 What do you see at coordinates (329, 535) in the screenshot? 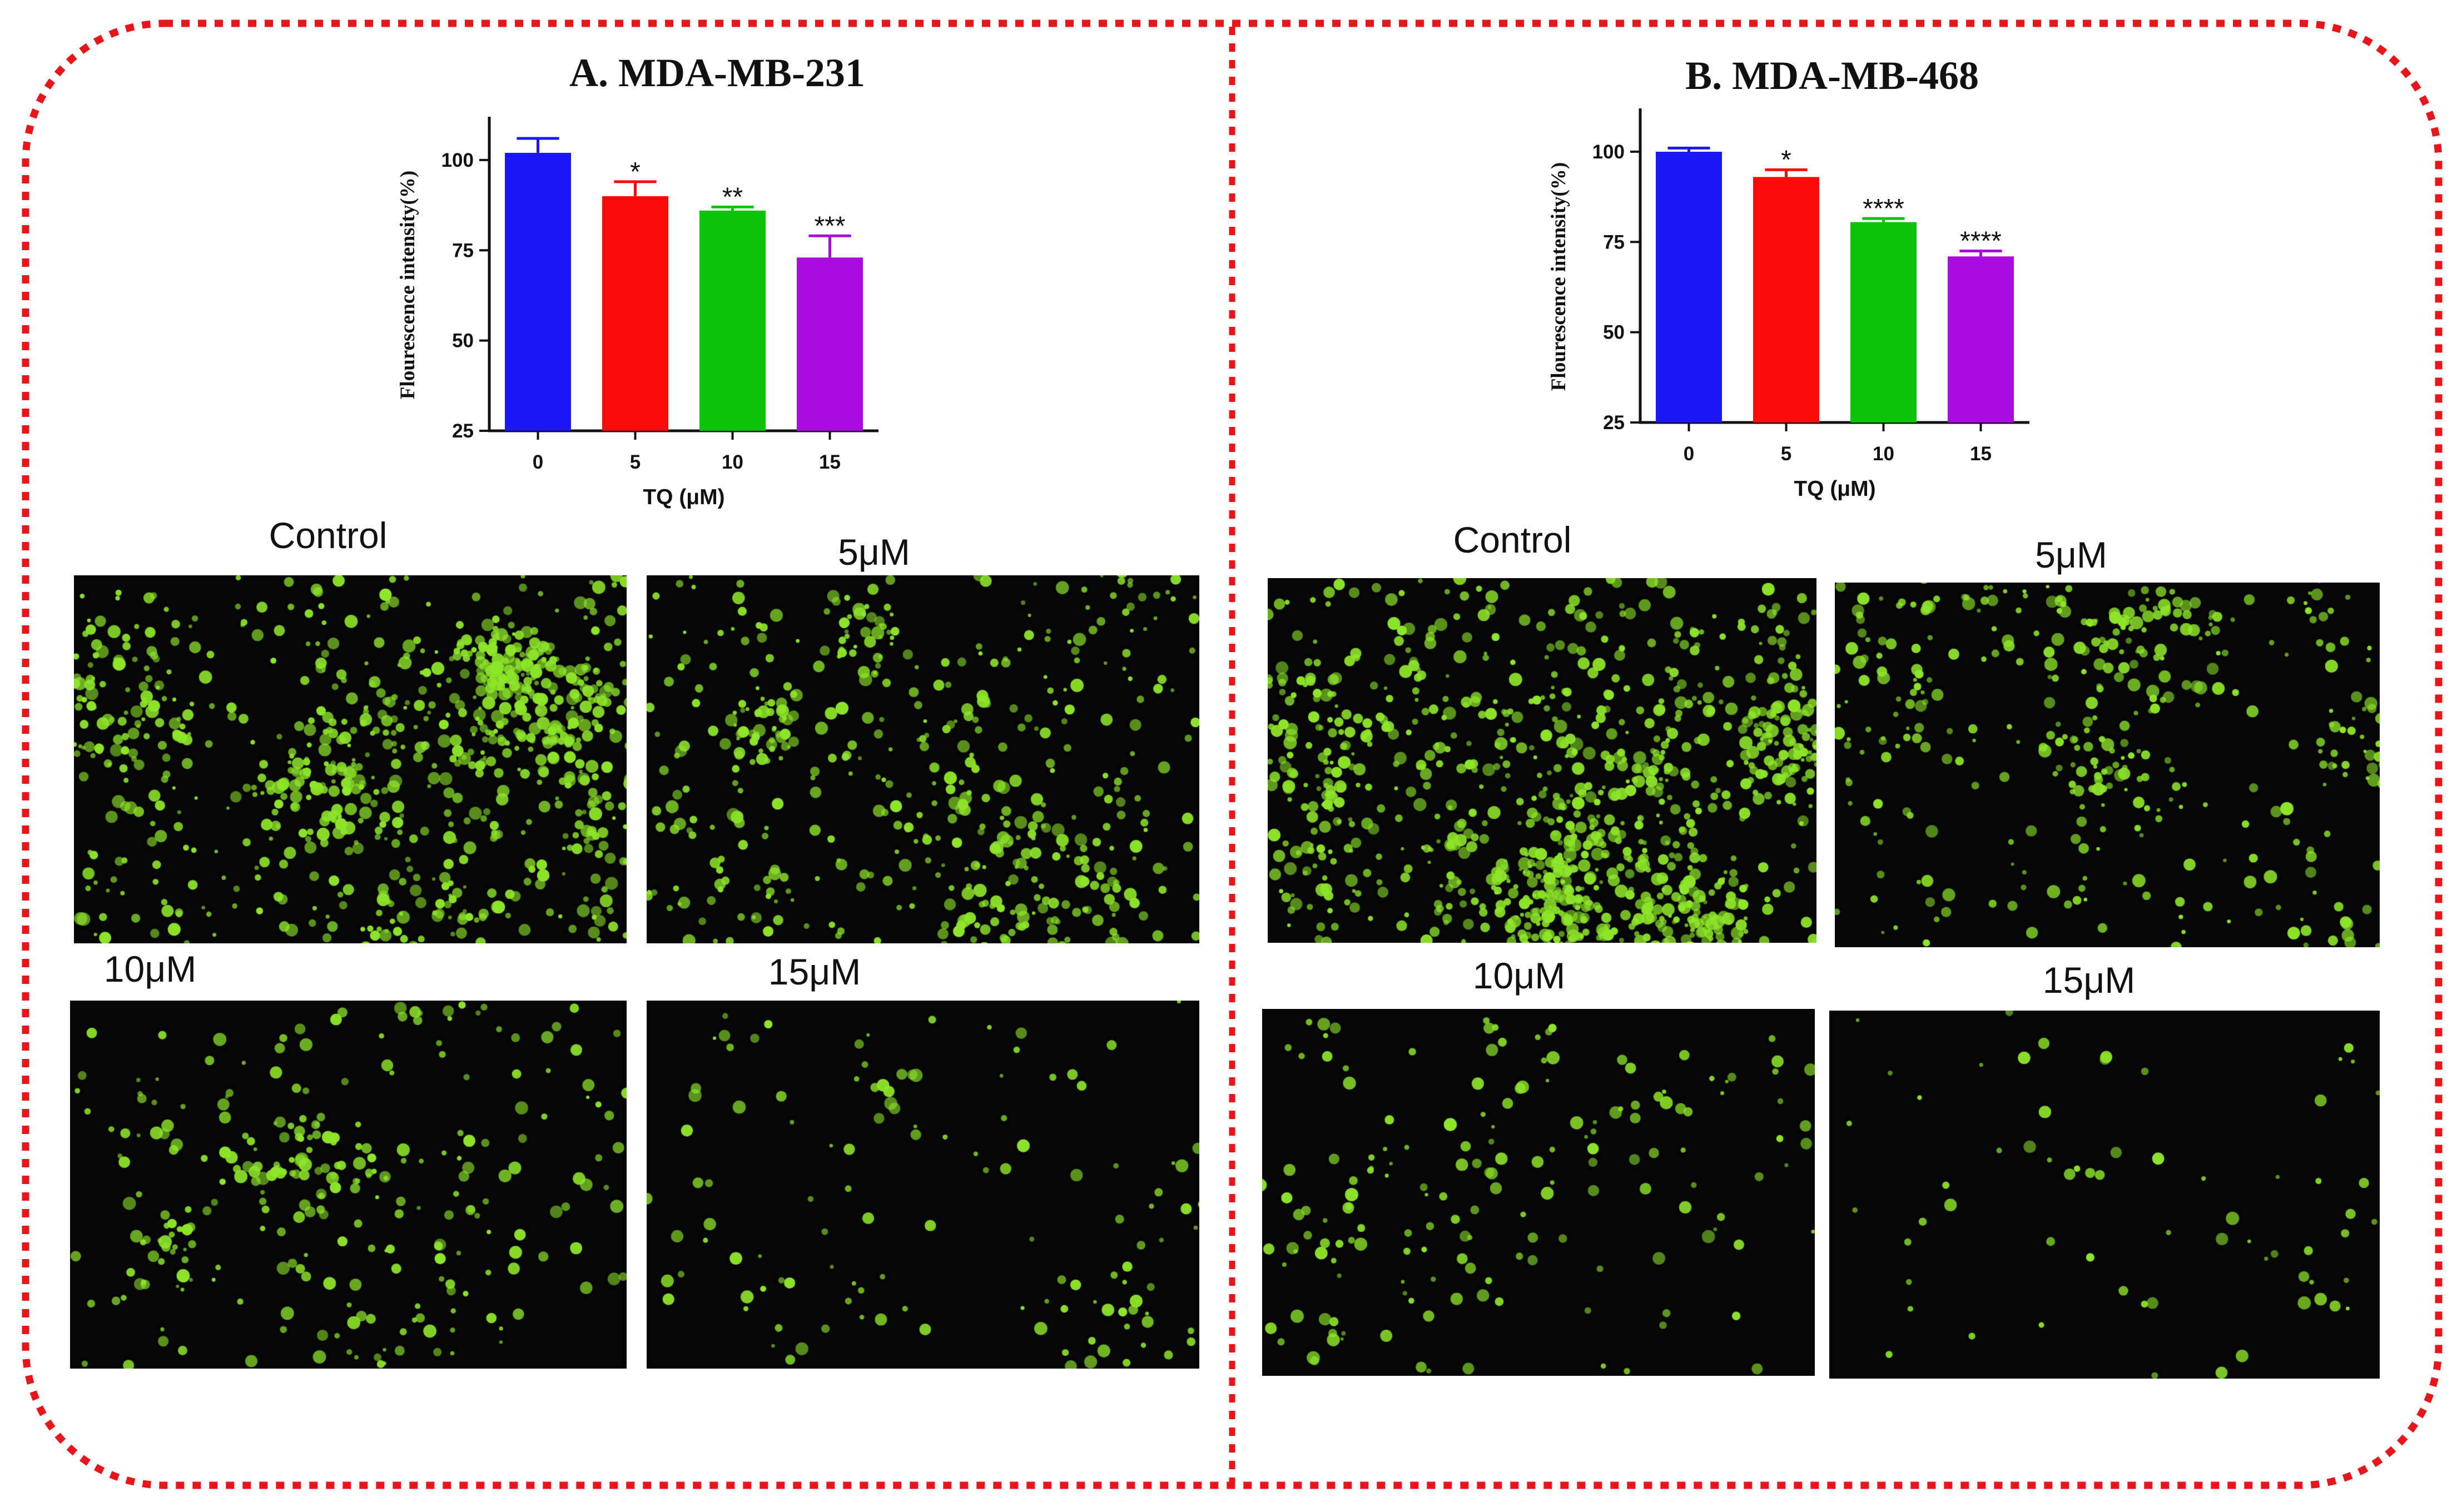
I see `panel-a-control-label: Control` at bounding box center [329, 535].